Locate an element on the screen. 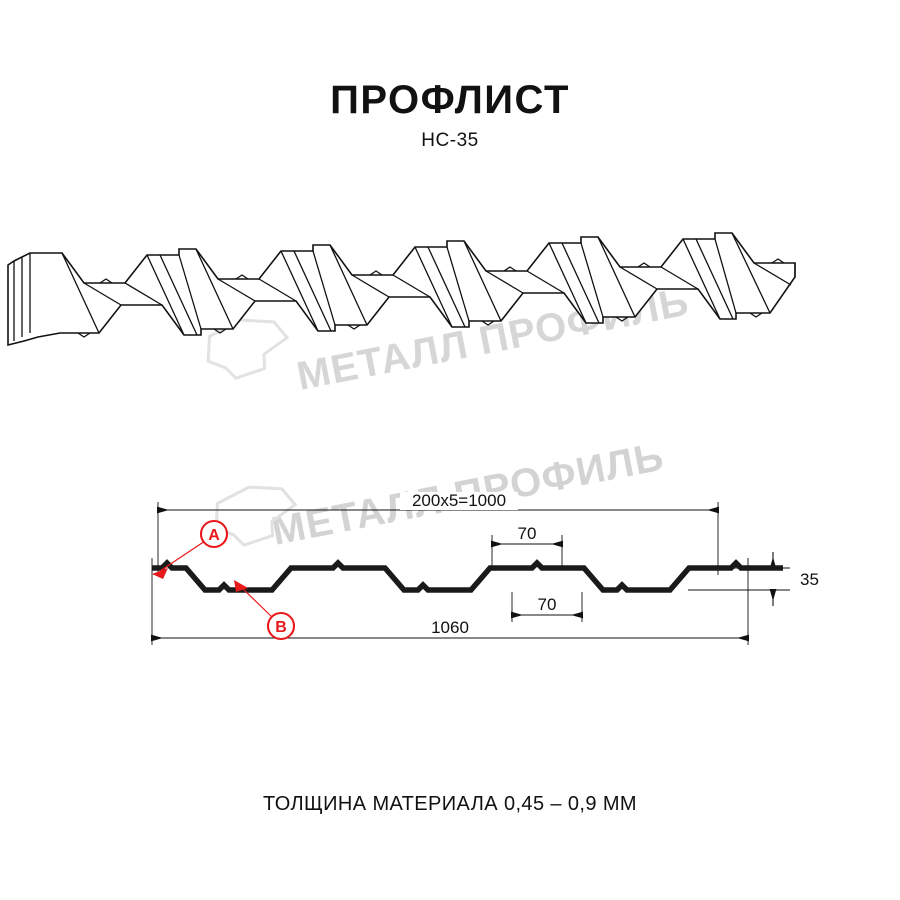 This screenshot has height=900, width=900. dimension-height-label: 35 is located at coordinates (809, 579).